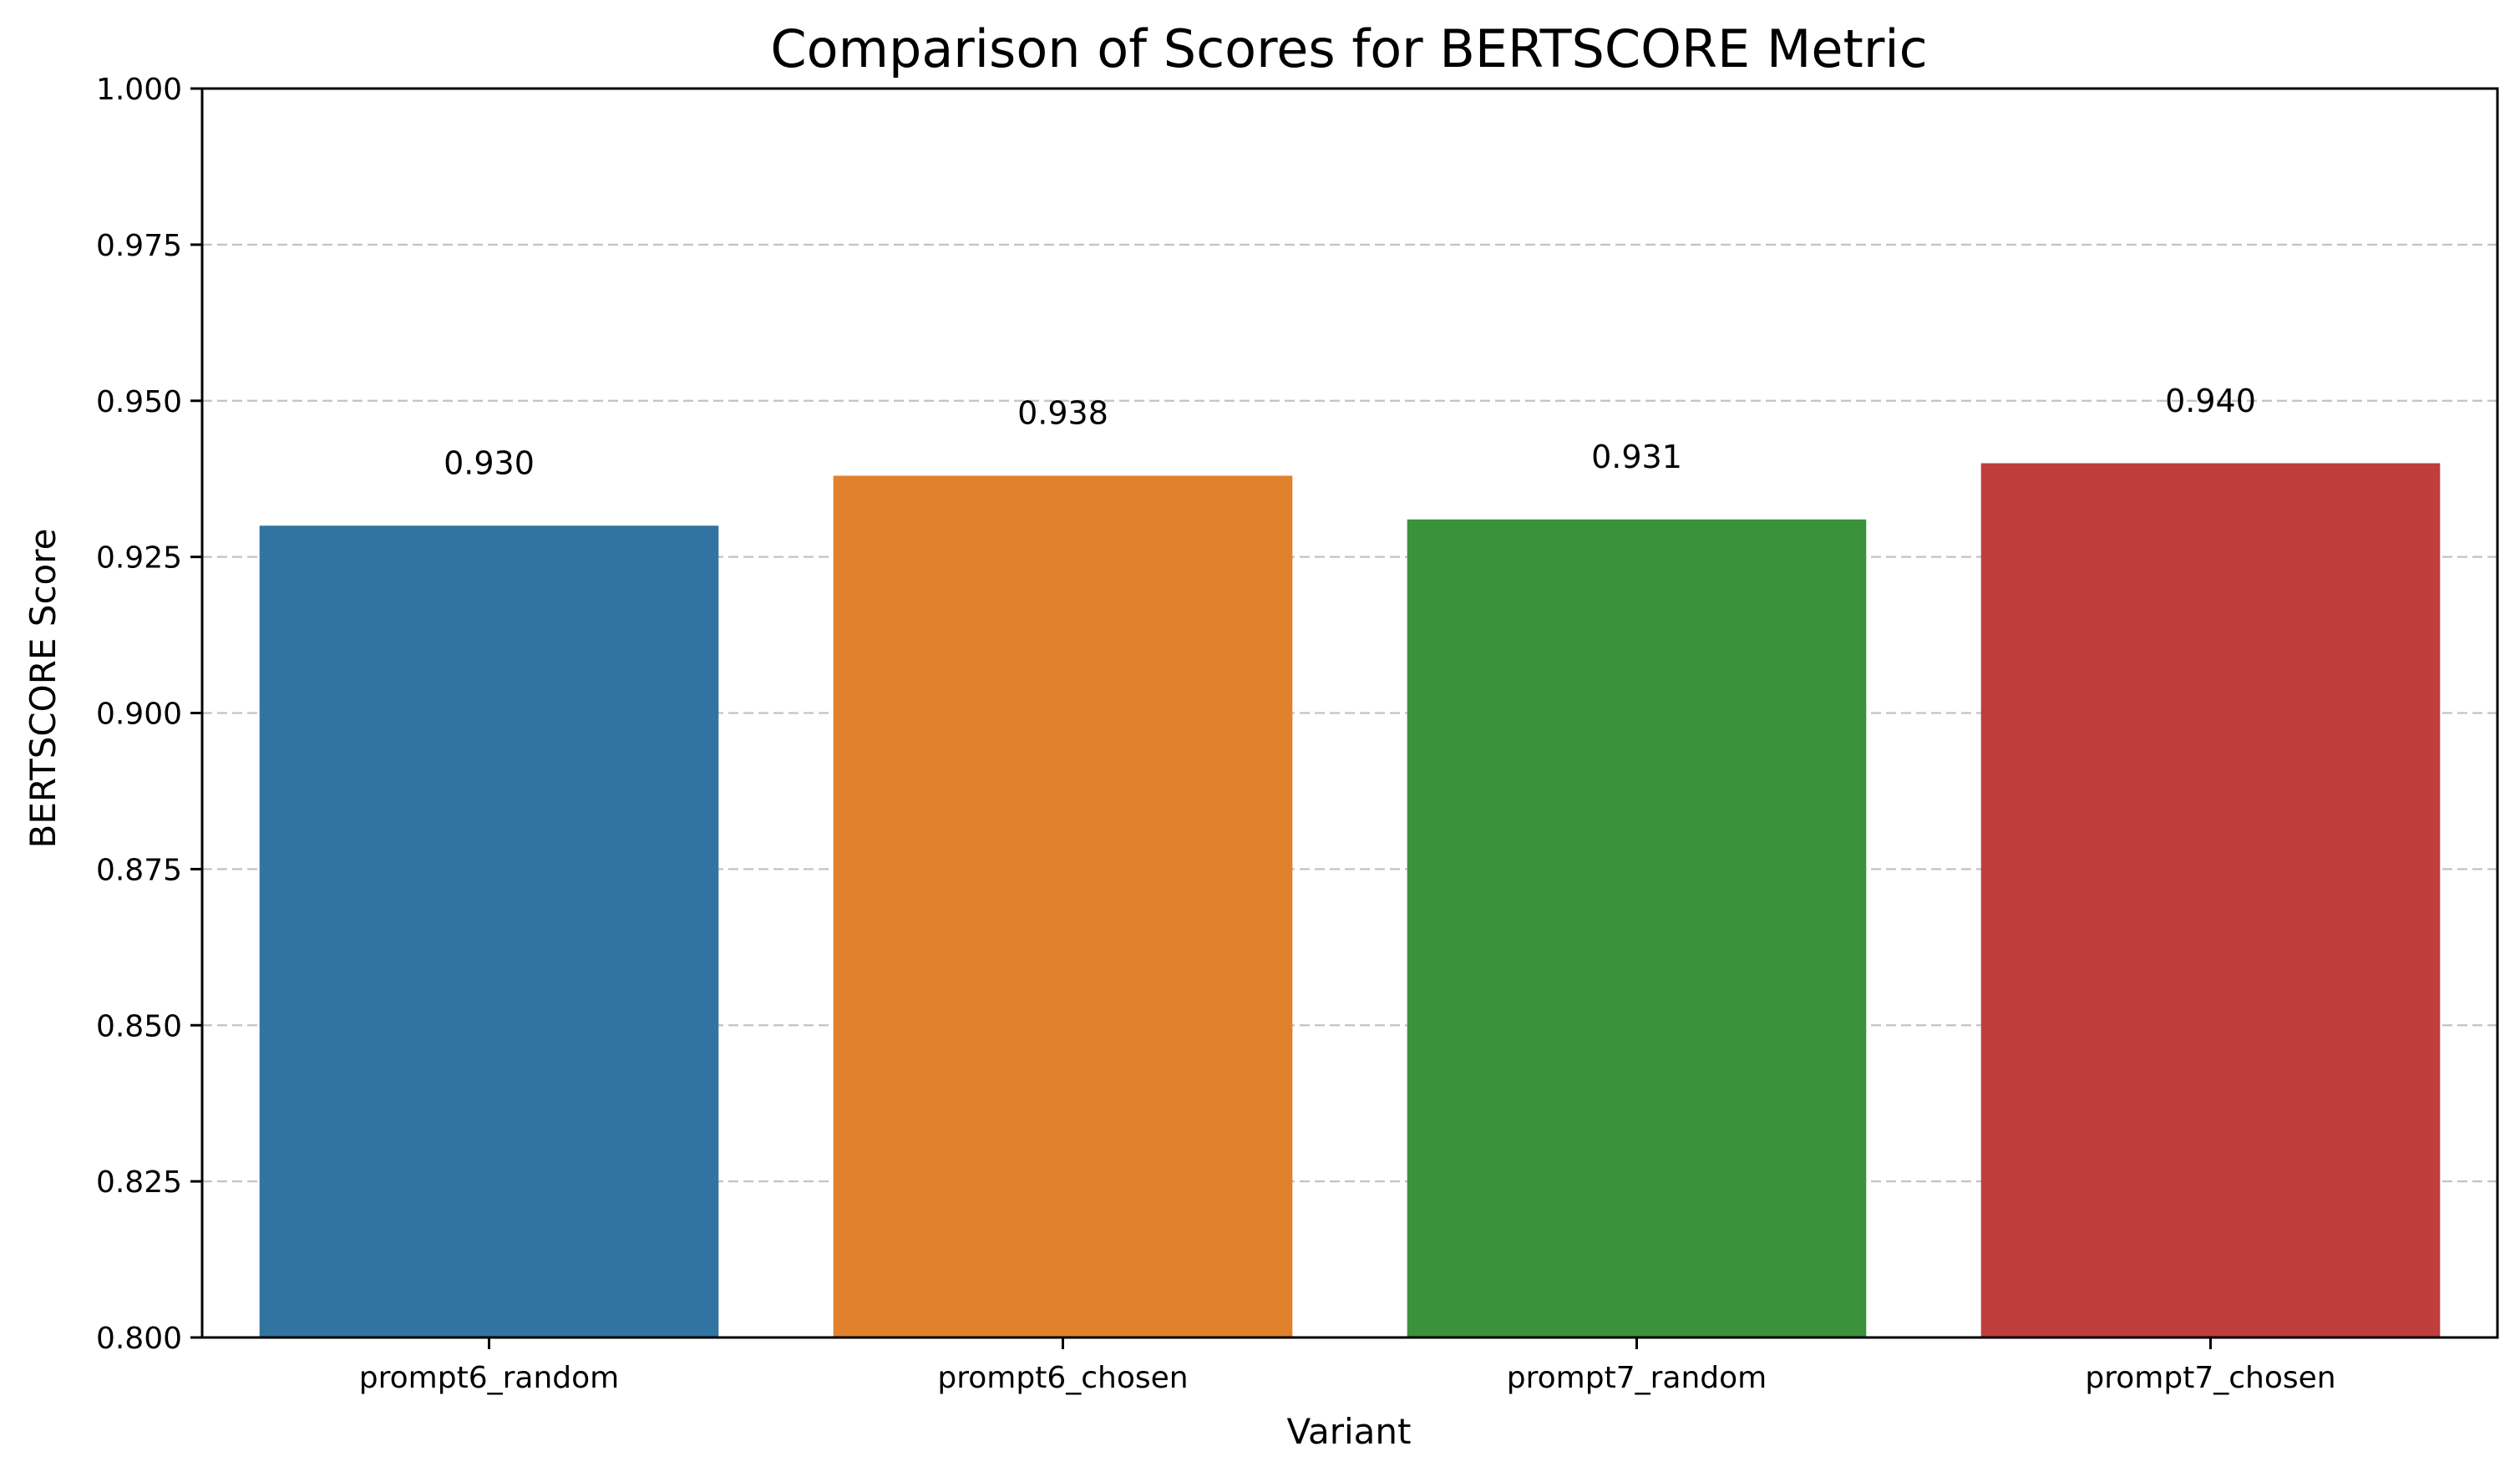 The height and width of the screenshot is (1477, 2520). Describe the element at coordinates (2210, 1378) in the screenshot. I see `x-tick-label: prompt7_chosen` at that location.